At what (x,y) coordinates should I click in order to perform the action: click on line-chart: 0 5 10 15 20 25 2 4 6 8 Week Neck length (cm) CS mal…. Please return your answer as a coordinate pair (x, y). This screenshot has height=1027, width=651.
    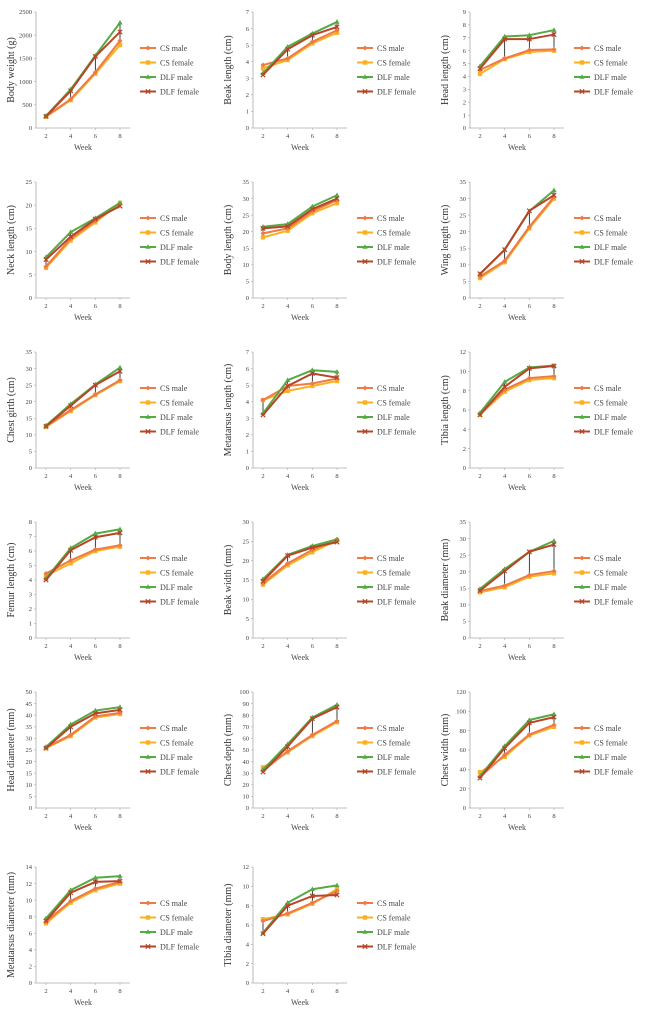
    Looking at the image, I should click on (102, 250).